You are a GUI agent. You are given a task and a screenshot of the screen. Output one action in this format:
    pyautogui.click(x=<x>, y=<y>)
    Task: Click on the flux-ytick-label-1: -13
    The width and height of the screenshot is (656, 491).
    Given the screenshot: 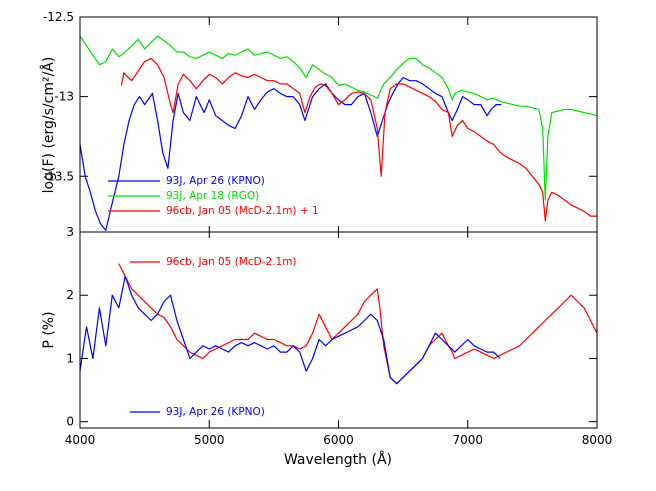 What is the action you would take?
    pyautogui.click(x=64, y=97)
    